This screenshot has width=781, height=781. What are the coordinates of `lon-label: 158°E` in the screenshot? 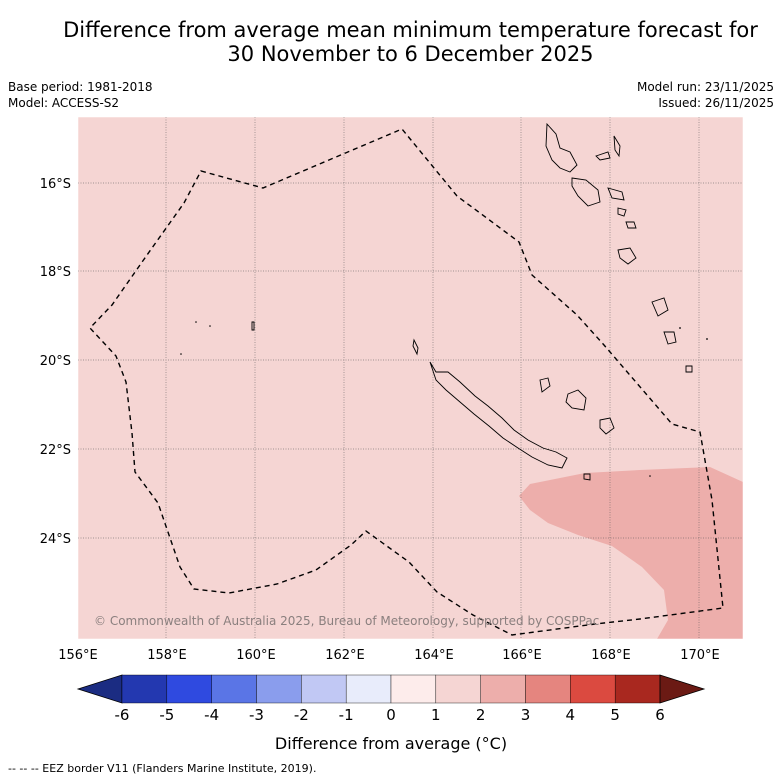 It's located at (167, 655).